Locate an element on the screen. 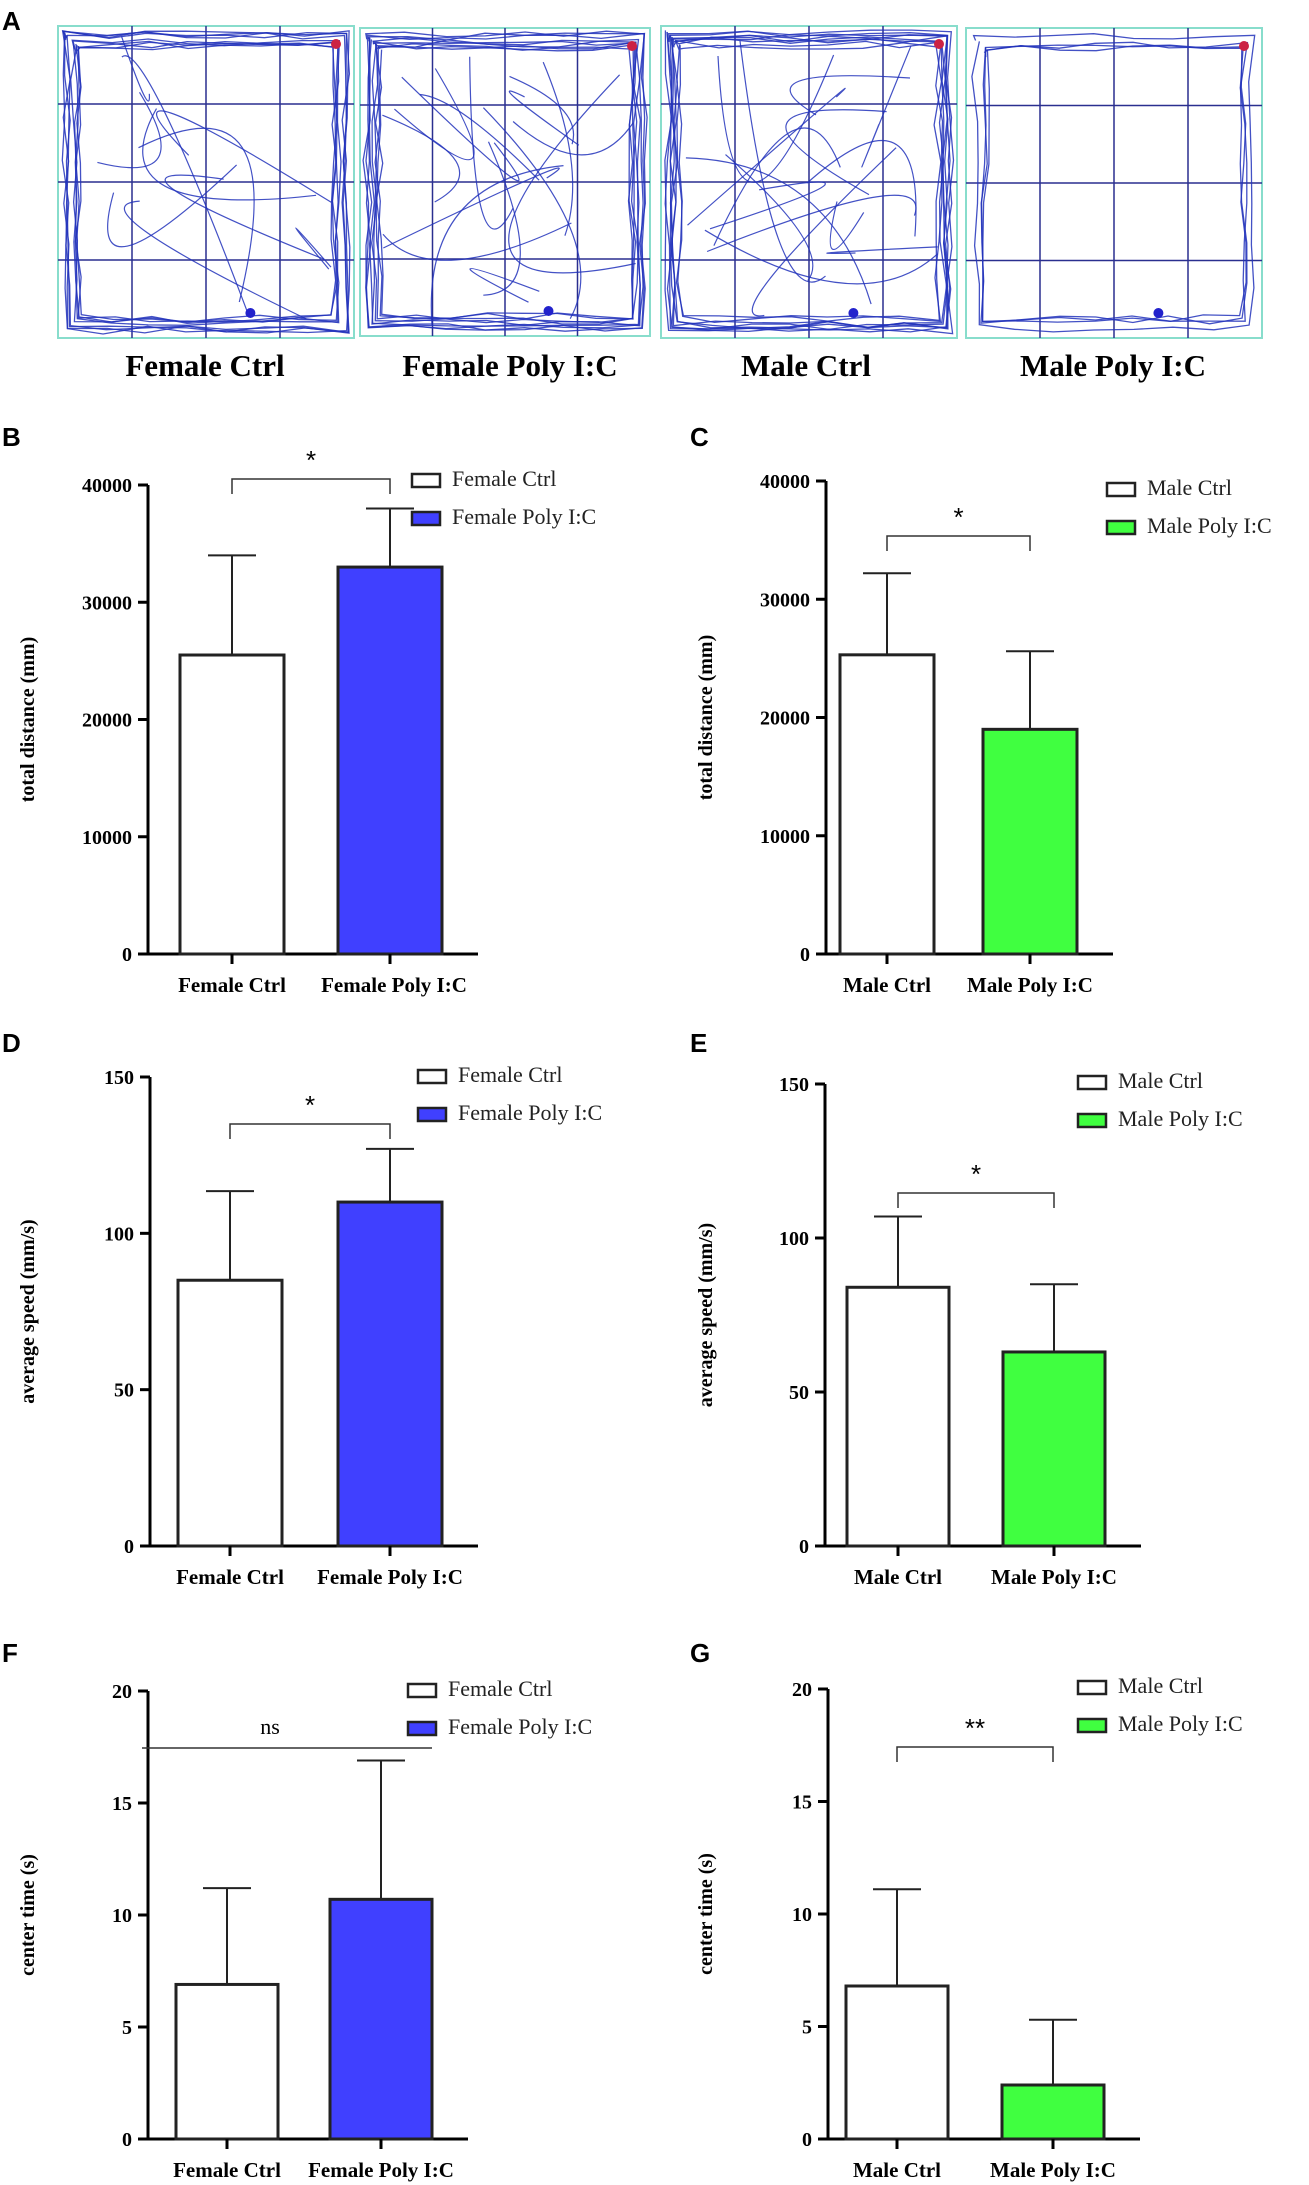 The image size is (1309, 2185). y-axis-label: average speed (mm/s) is located at coordinates (706, 1315).